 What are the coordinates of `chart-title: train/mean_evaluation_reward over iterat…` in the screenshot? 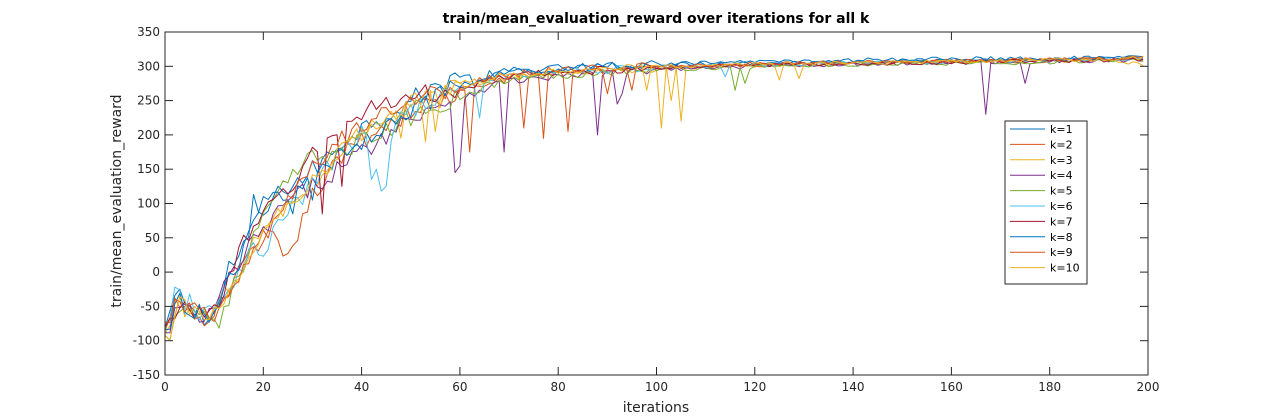 It's located at (656, 19).